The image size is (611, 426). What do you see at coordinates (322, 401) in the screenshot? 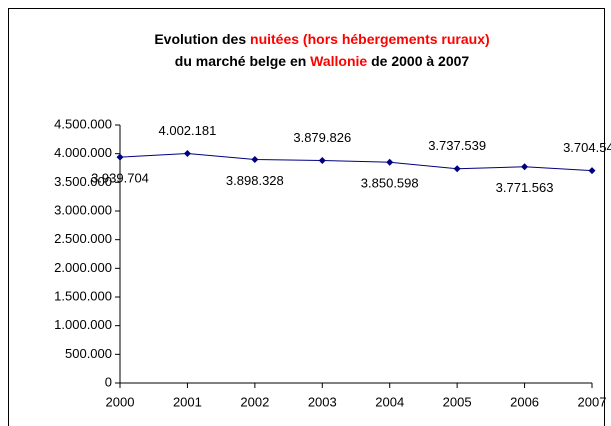
I see `x-tick-label: 2003` at bounding box center [322, 401].